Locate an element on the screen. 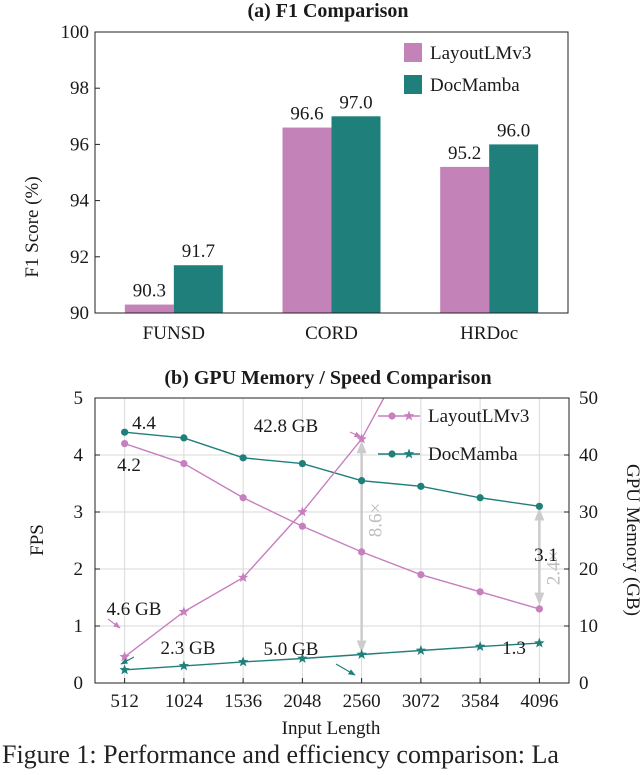 The image size is (640, 775). legend-label-layoutlmv3: LayoutLMv3 is located at coordinates (480, 53).